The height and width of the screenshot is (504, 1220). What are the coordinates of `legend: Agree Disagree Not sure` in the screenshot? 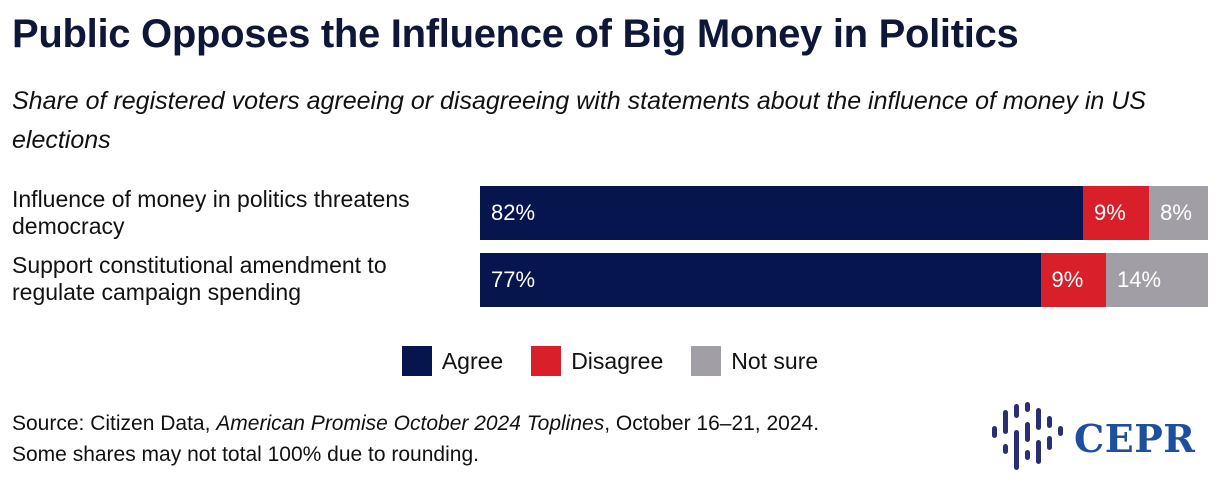 It's located at (610, 361).